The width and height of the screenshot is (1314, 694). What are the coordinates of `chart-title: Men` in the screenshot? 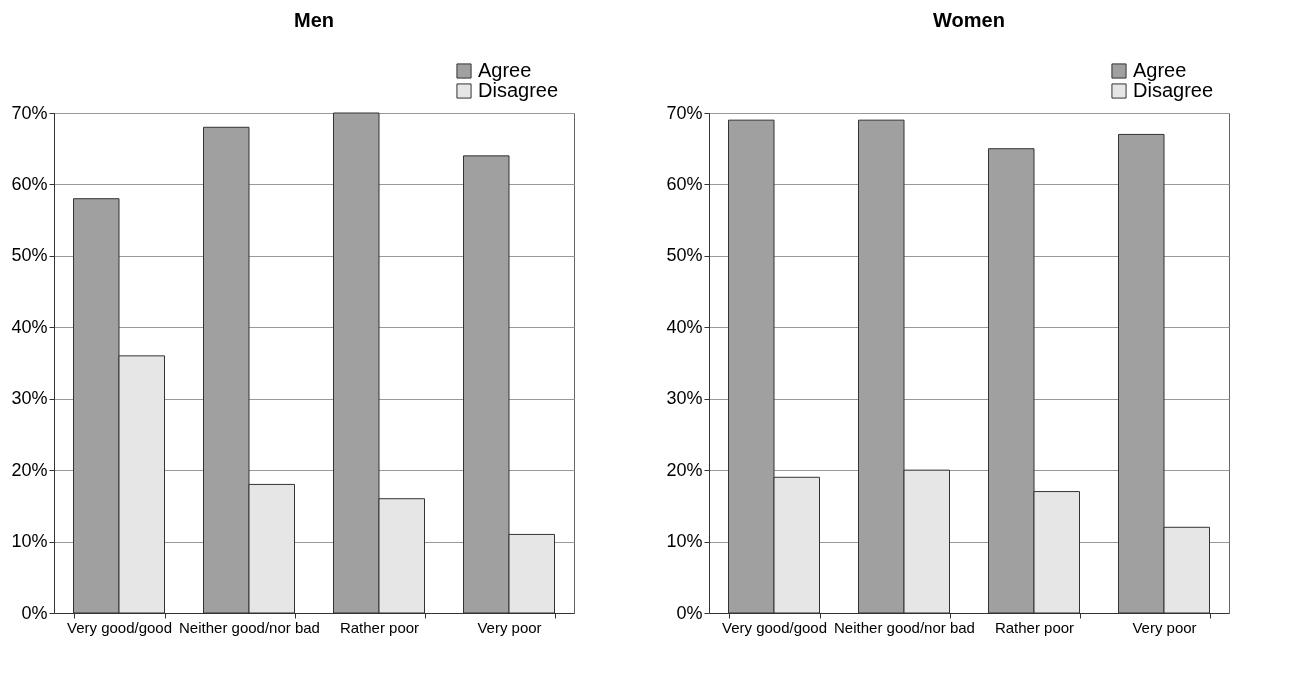 It's located at (314, 20).